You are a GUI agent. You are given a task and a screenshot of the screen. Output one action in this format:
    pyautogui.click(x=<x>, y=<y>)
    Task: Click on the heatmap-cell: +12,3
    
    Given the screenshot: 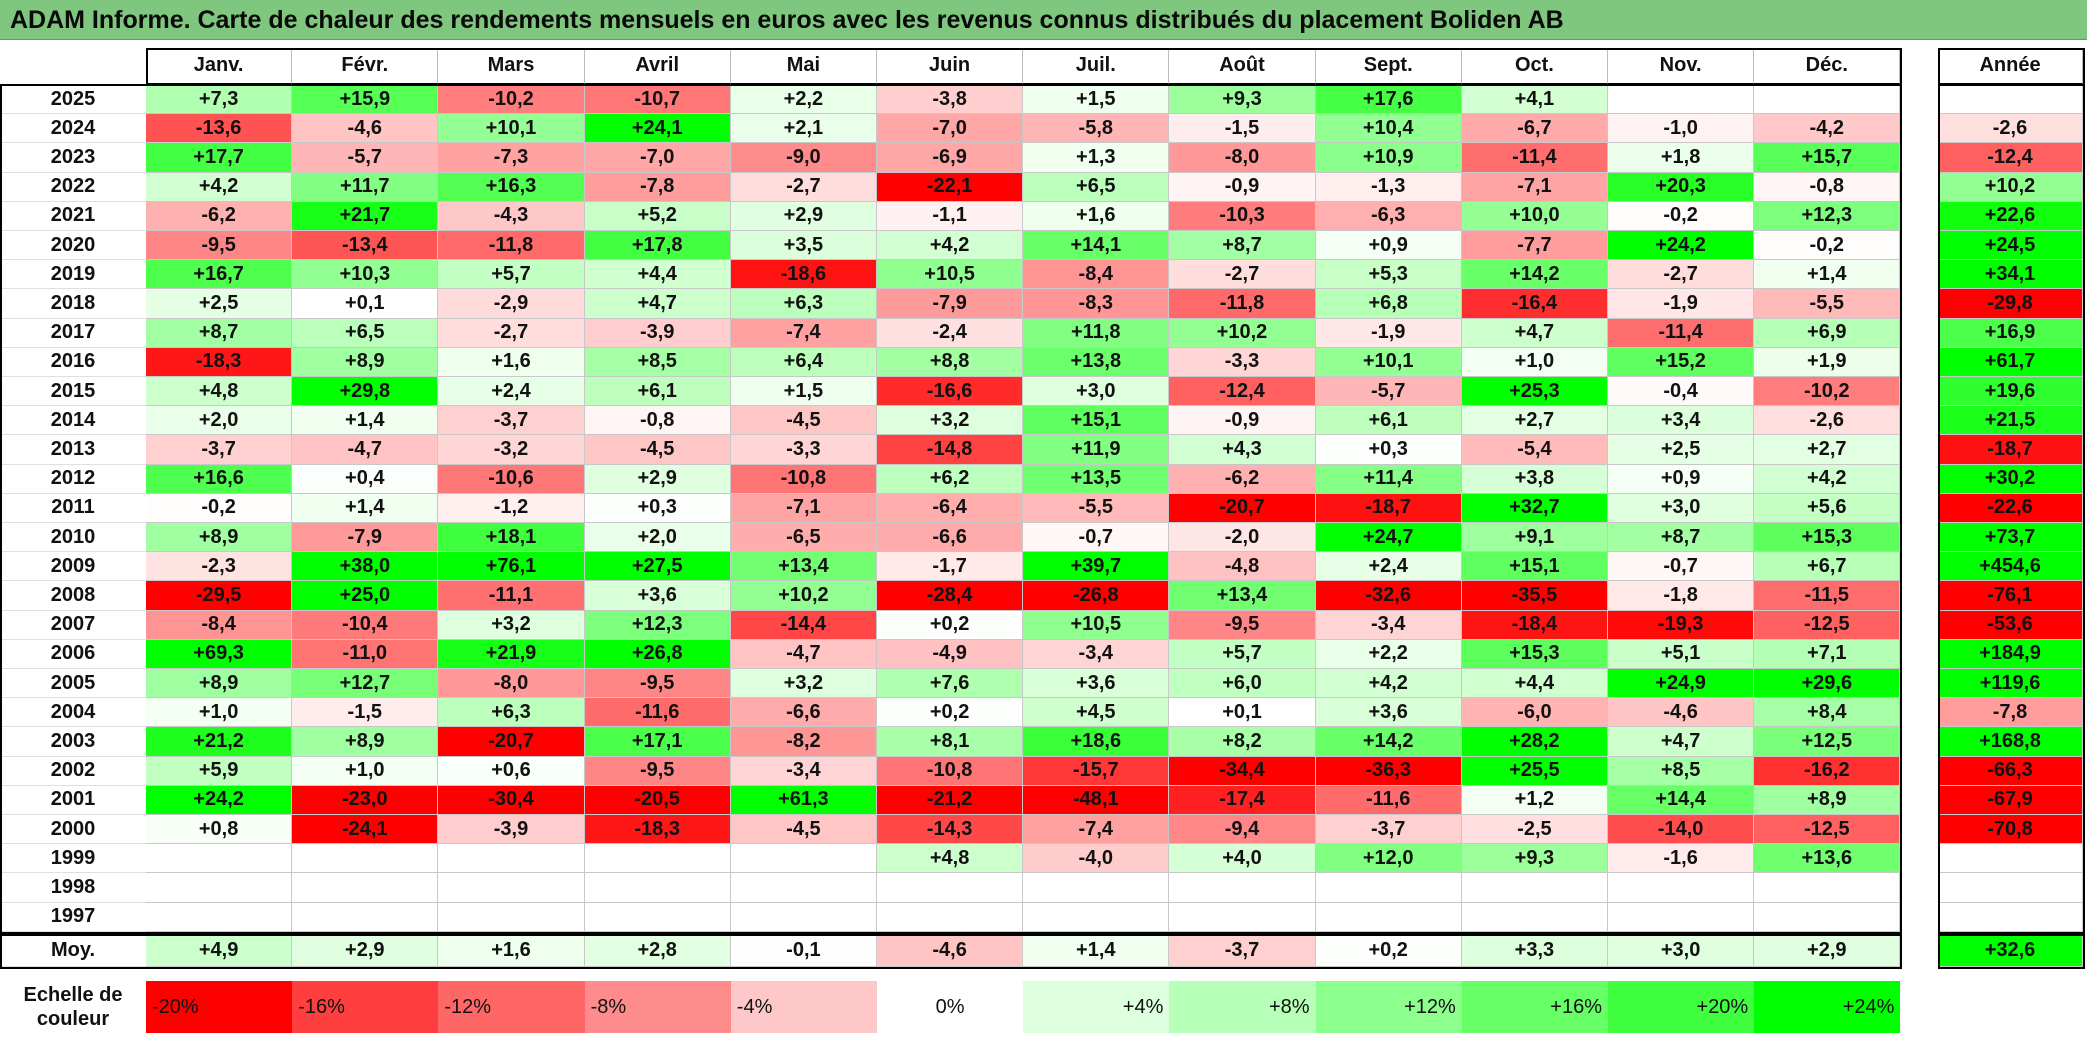 What is the action you would take?
    pyautogui.click(x=657, y=625)
    